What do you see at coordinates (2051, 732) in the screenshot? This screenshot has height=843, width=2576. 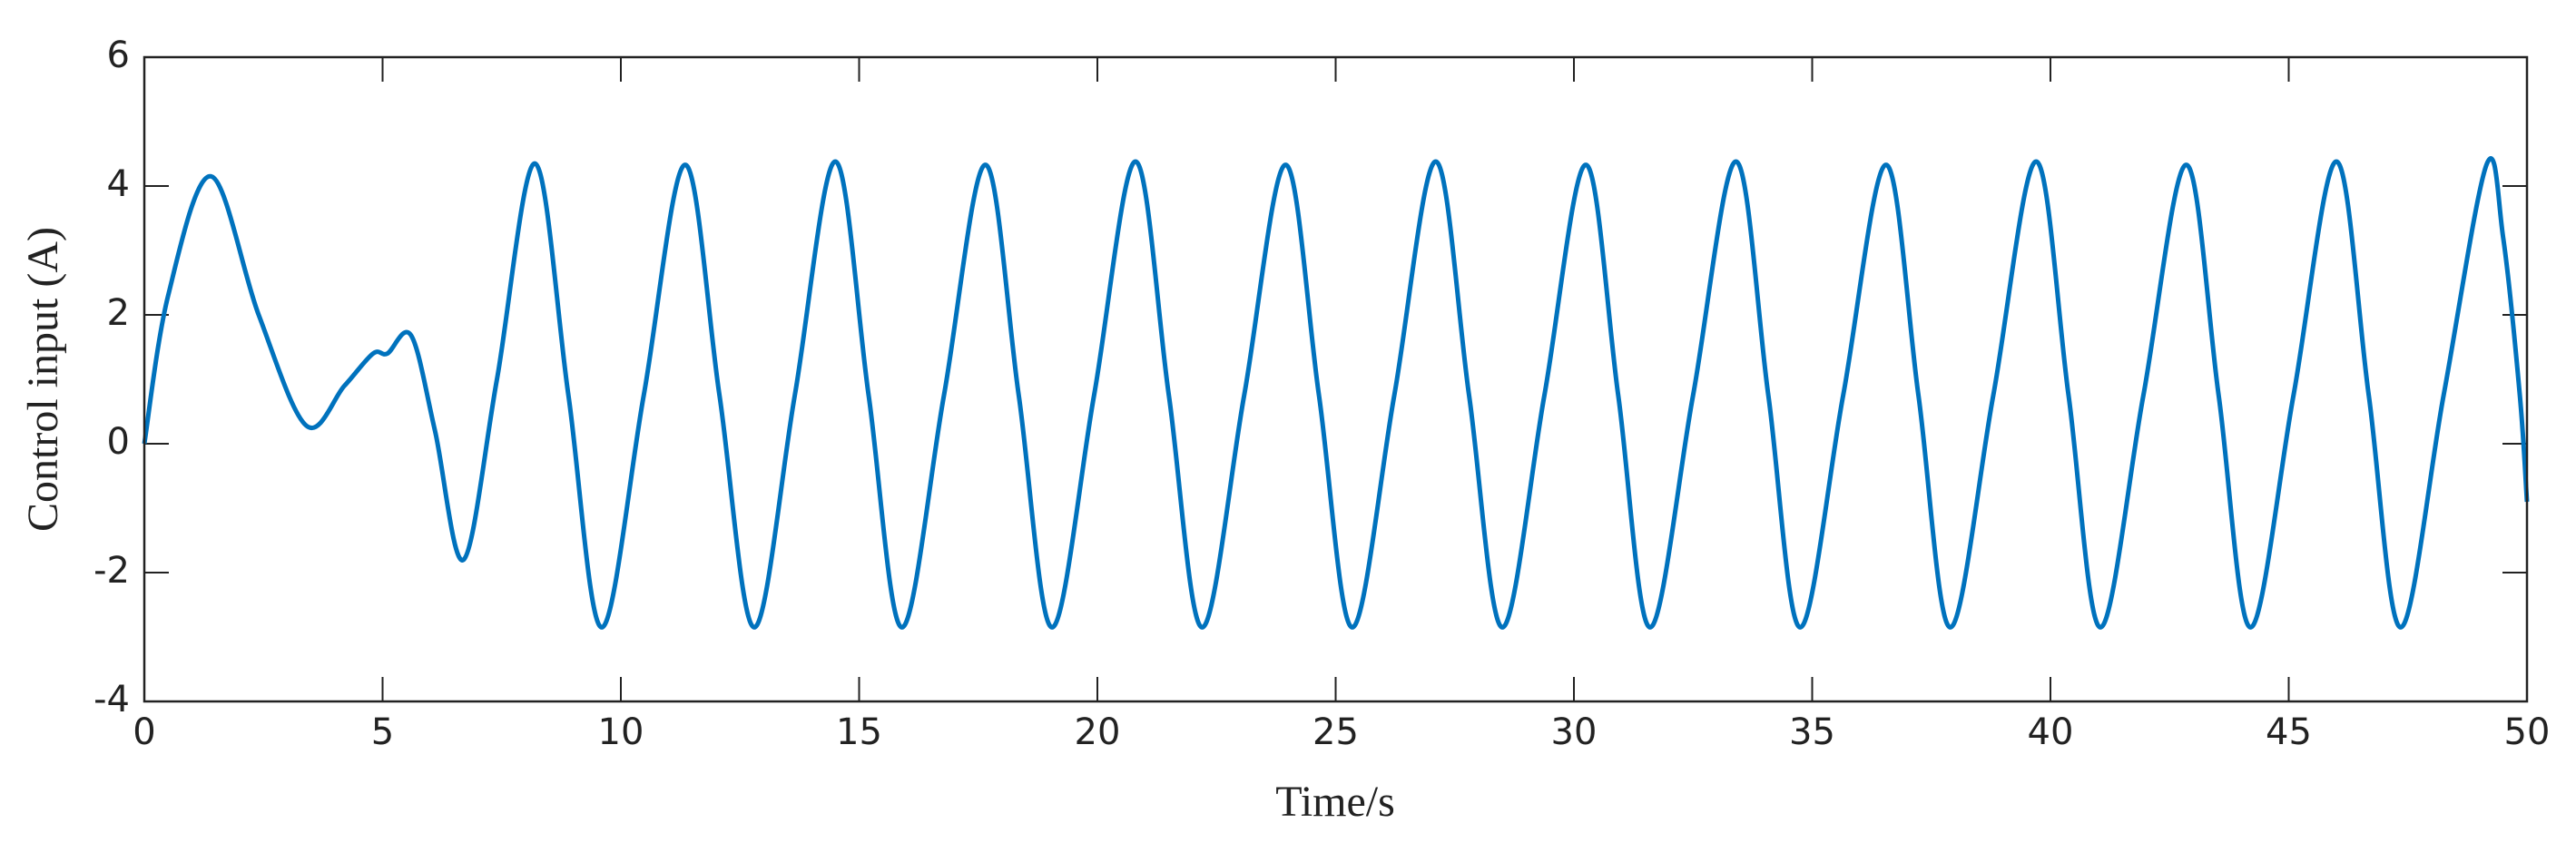 I see `x-tick-label: 40` at bounding box center [2051, 732].